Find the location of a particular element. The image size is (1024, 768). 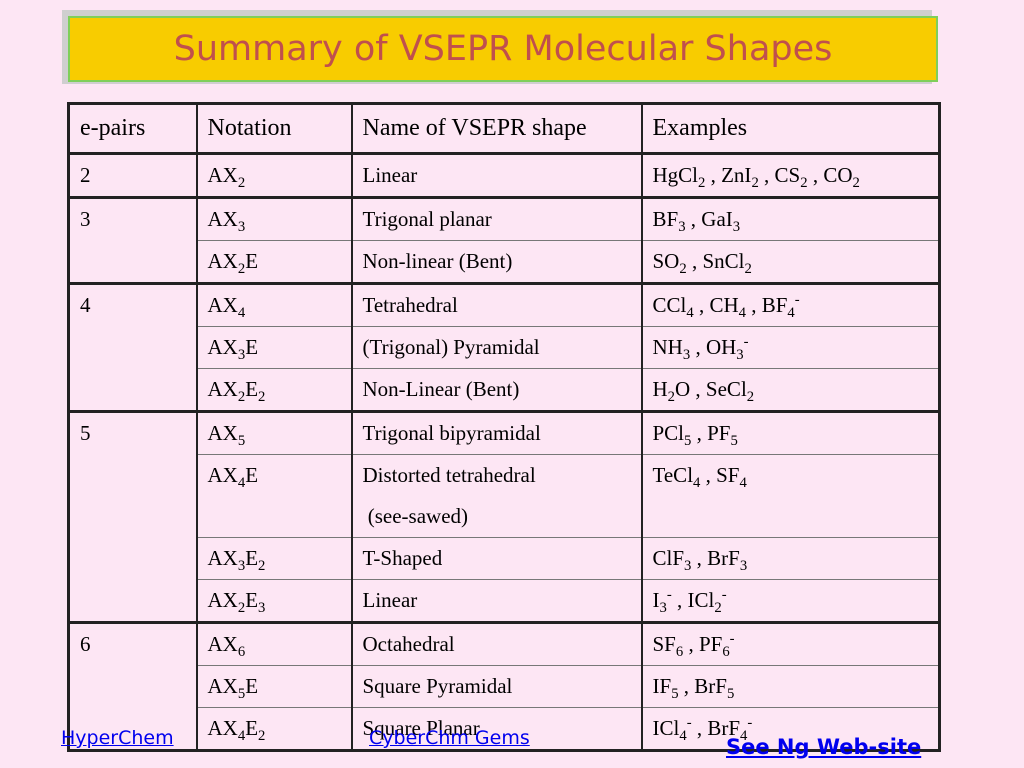

cell-examples: SO2 , SnCl2 is located at coordinates (790, 262).